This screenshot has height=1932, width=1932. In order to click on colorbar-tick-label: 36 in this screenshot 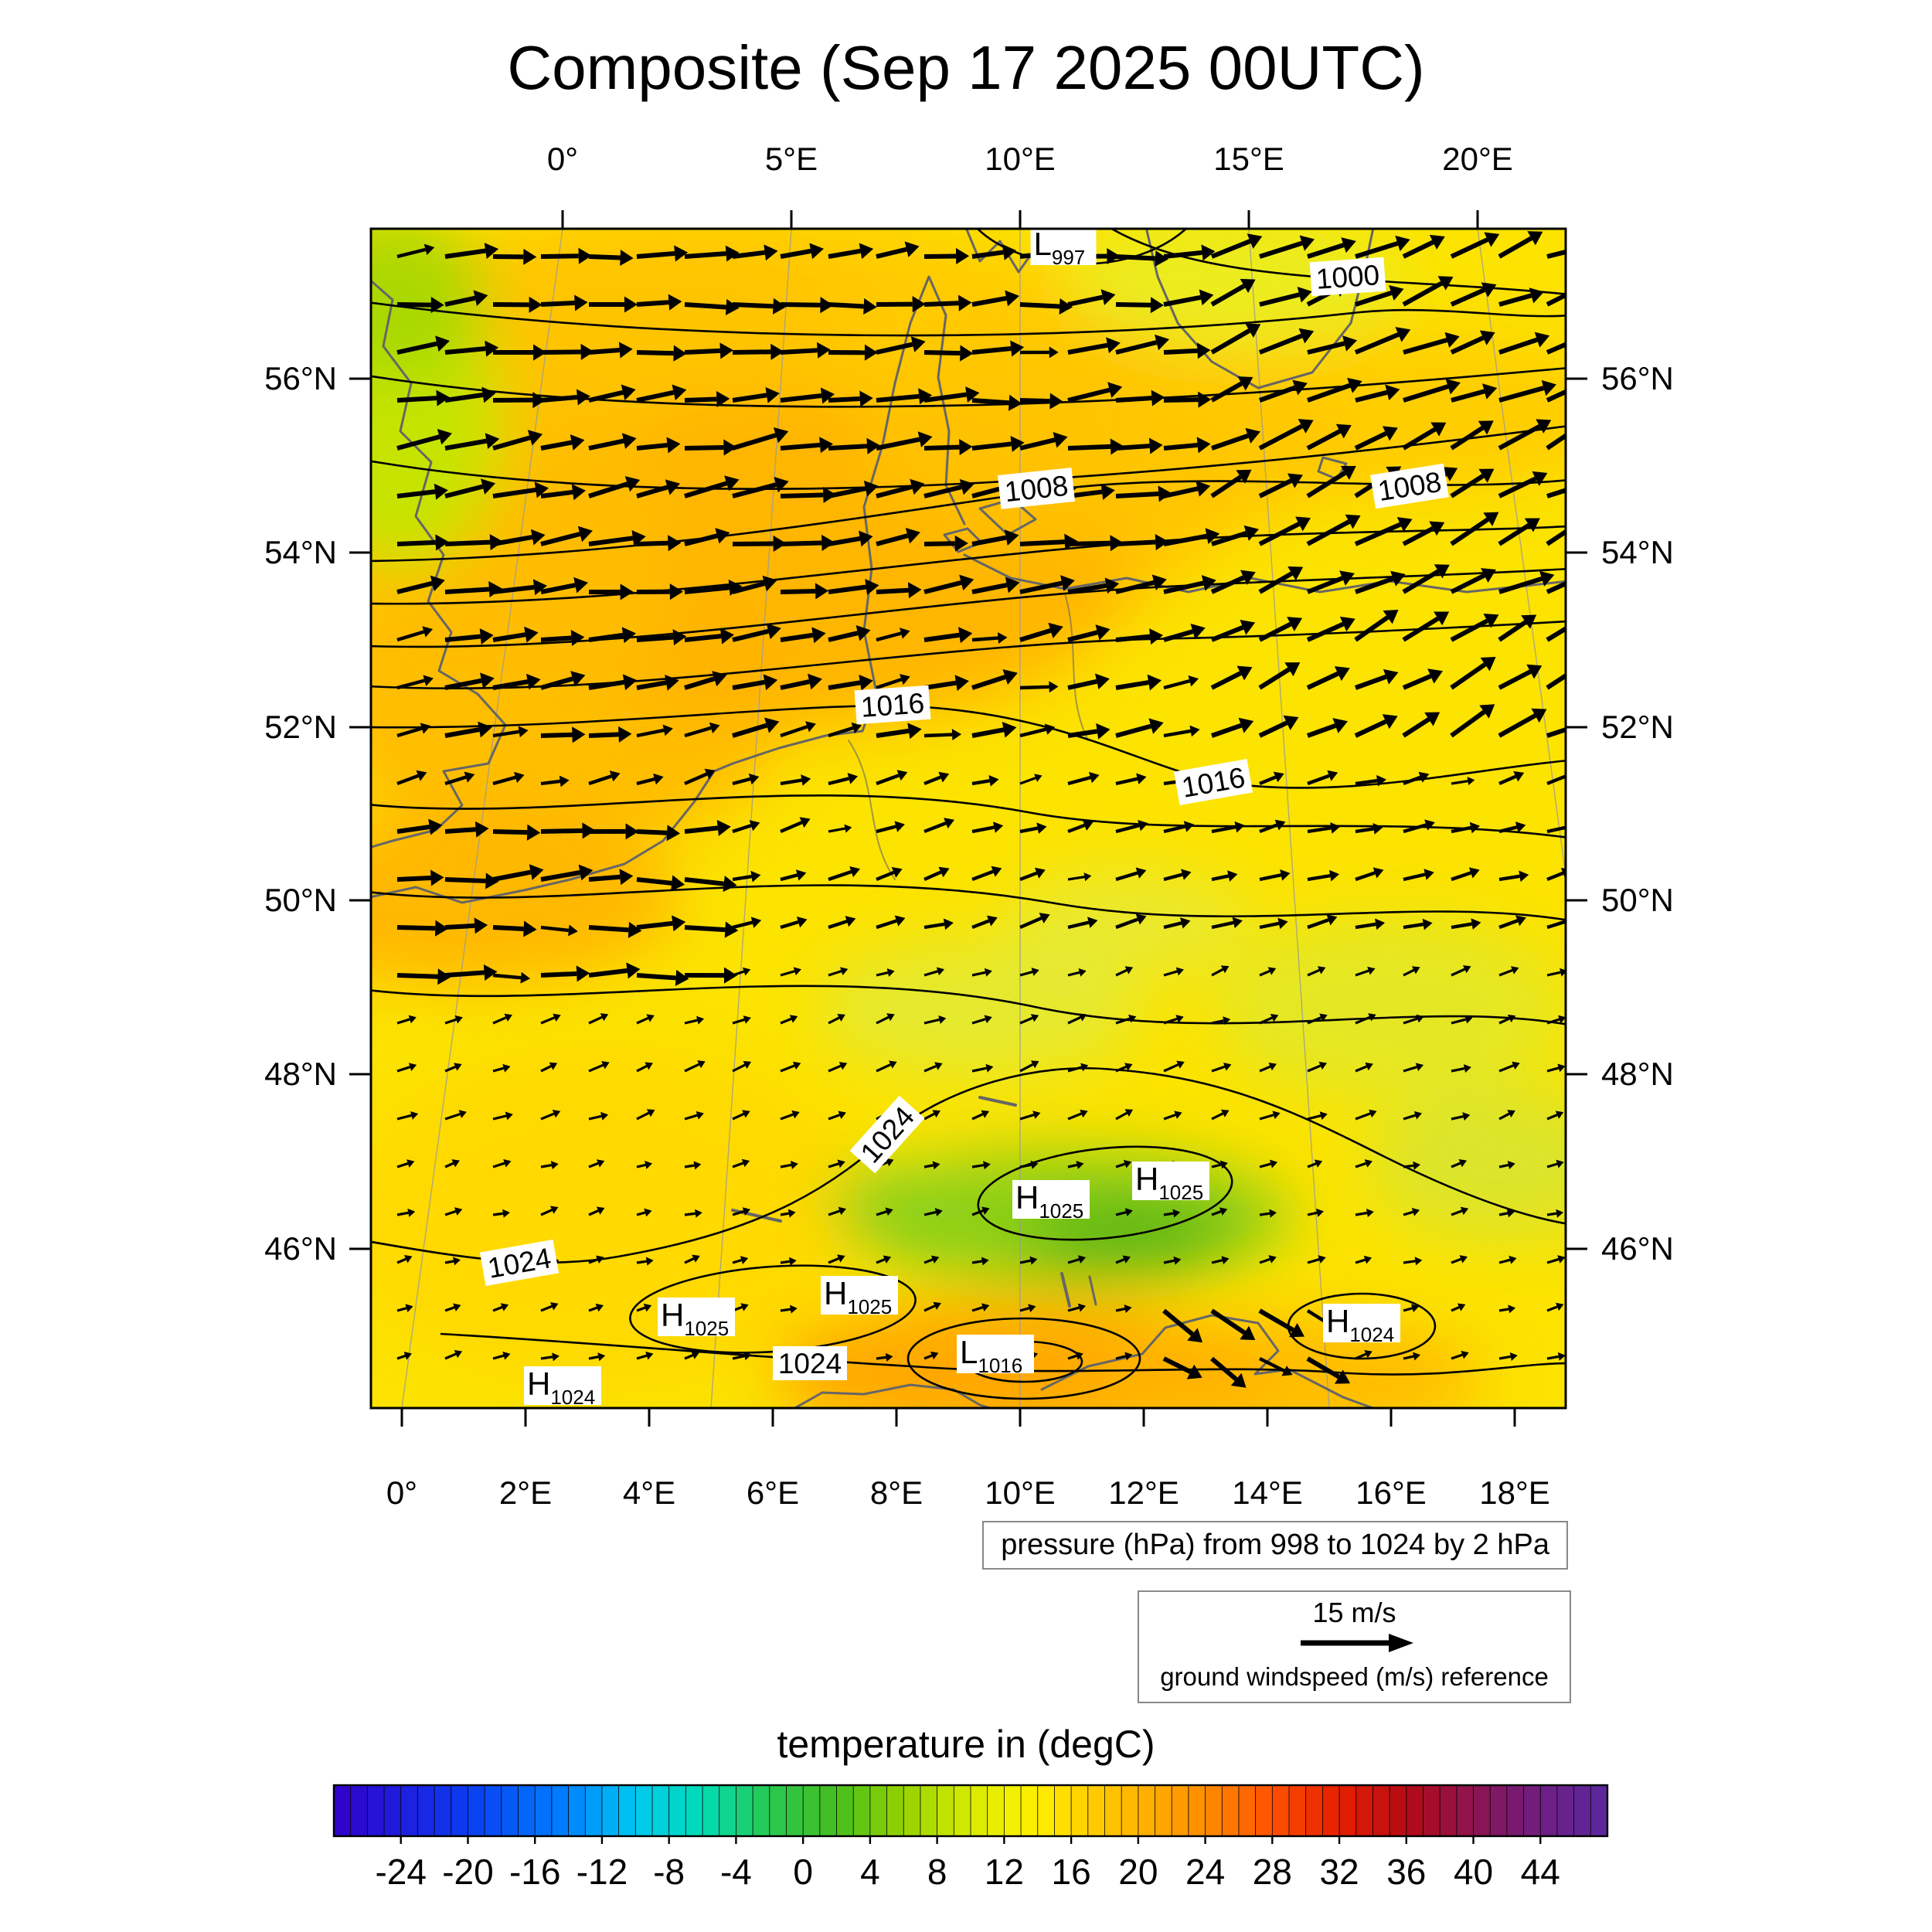, I will do `click(1406, 1872)`.